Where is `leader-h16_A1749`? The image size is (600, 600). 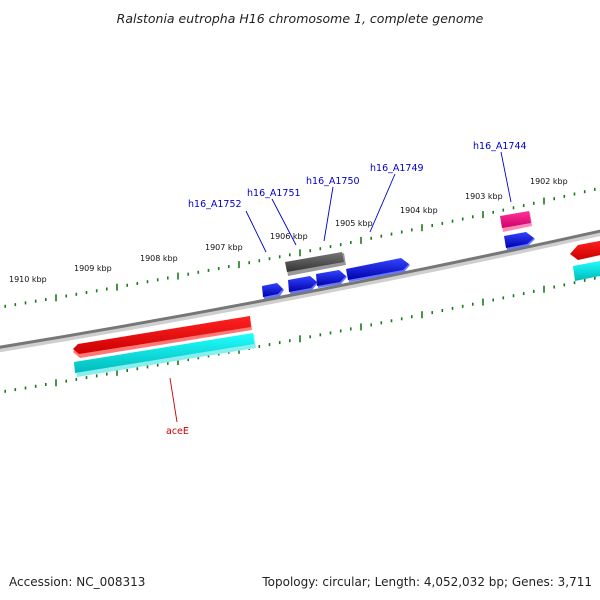
leader-h16_A1749 is located at coordinates (382, 203).